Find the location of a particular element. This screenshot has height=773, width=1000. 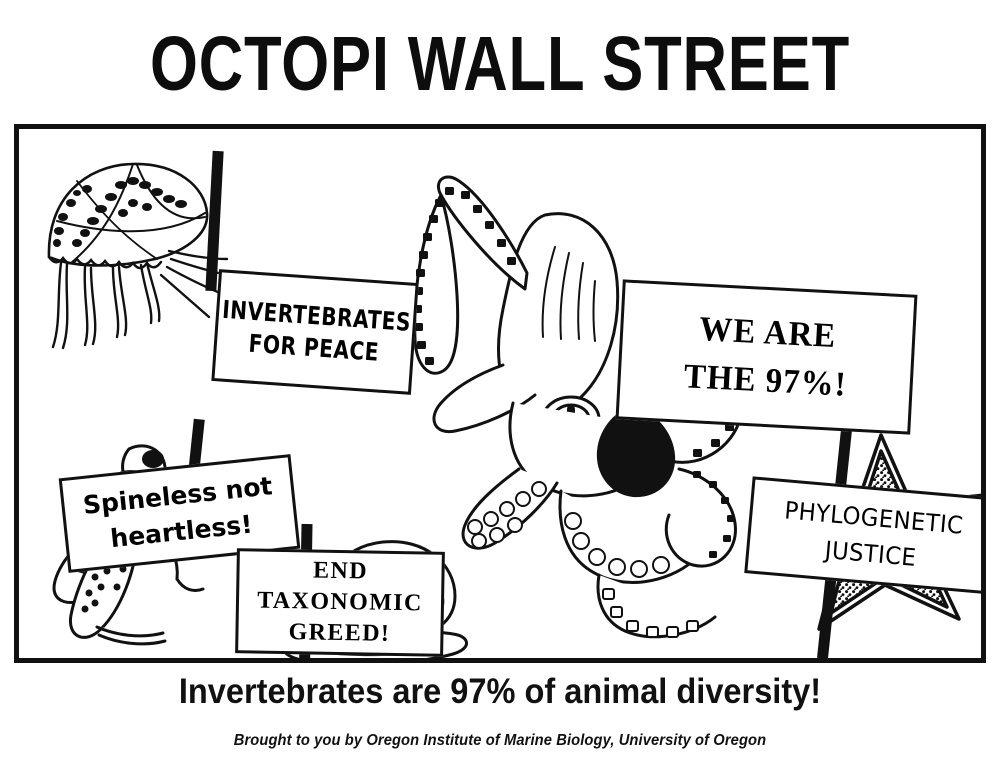

sign-phylo-line2: JUSTICE is located at coordinates (871, 553).